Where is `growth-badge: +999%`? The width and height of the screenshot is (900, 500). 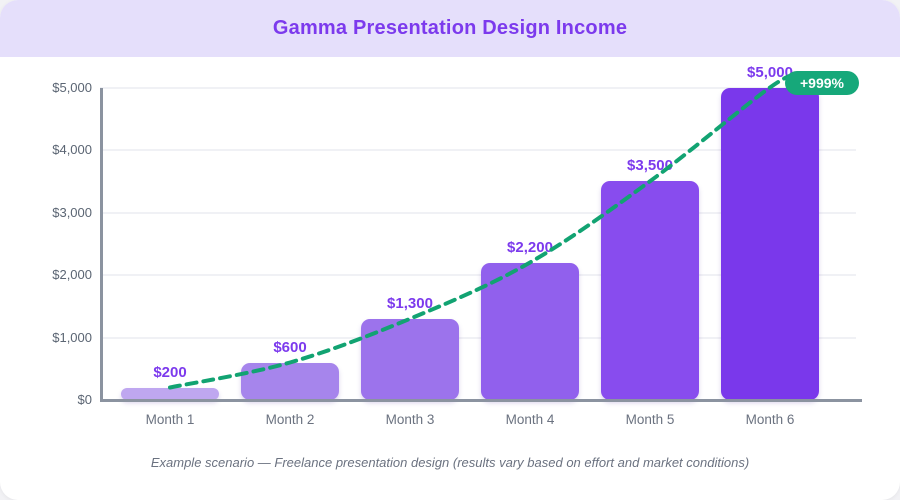 growth-badge: +999% is located at coordinates (822, 83).